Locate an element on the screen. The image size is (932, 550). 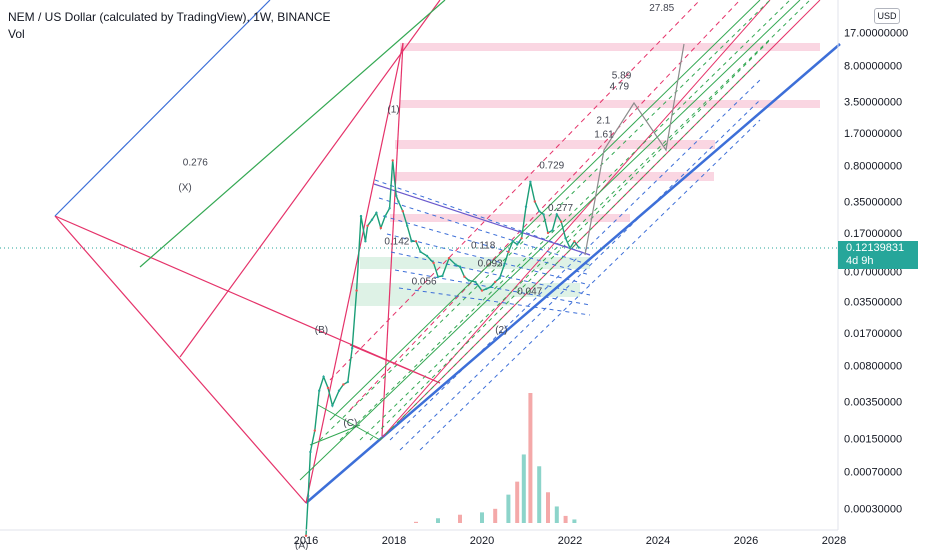
annotation-label: (C) is located at coordinates (350, 423).